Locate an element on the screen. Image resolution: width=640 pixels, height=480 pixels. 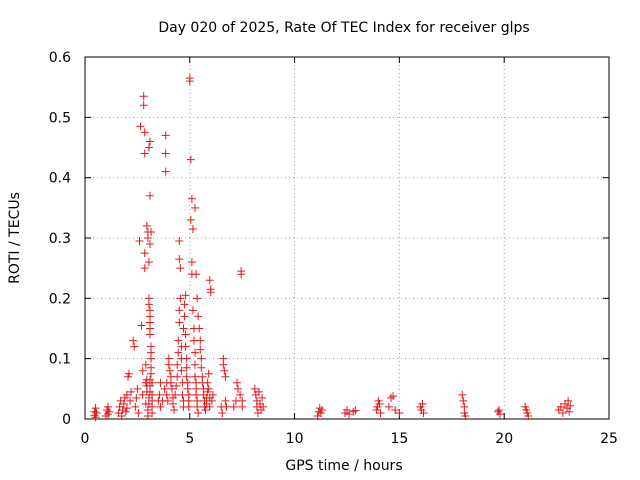
x-tick-label: 0 is located at coordinates (85, 439).